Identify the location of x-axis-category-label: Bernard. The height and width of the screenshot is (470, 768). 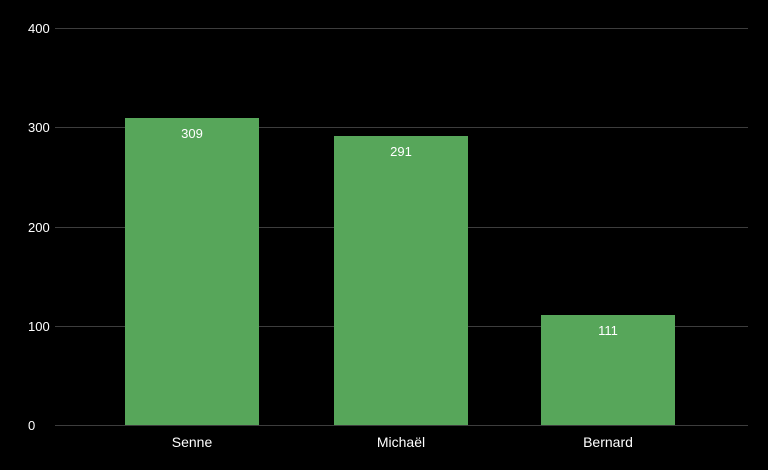
(608, 442).